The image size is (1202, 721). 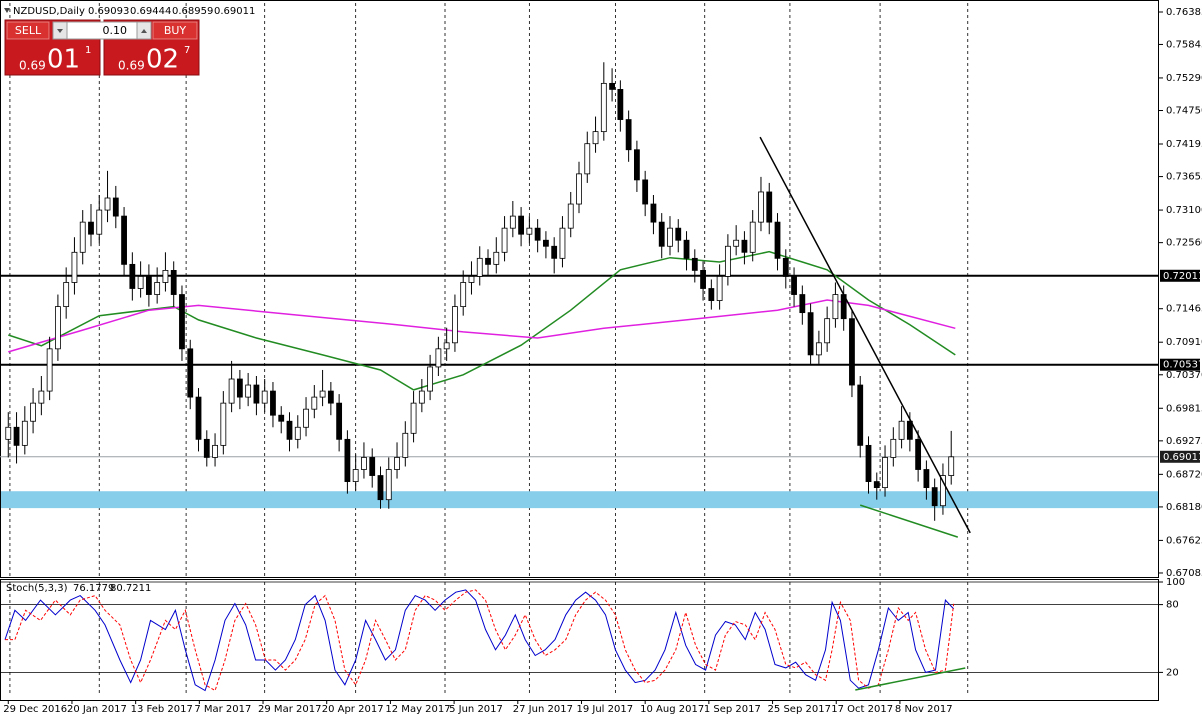 I want to click on stoch-d: 80.7211, so click(x=130, y=588).